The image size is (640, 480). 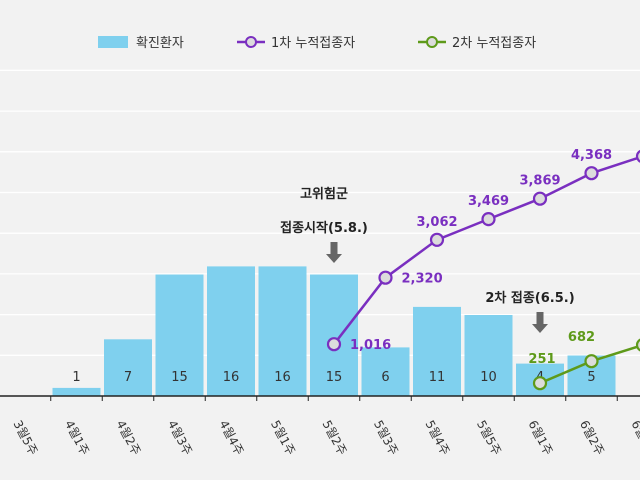 I want to click on bar-value-label: 11, so click(x=437, y=377).